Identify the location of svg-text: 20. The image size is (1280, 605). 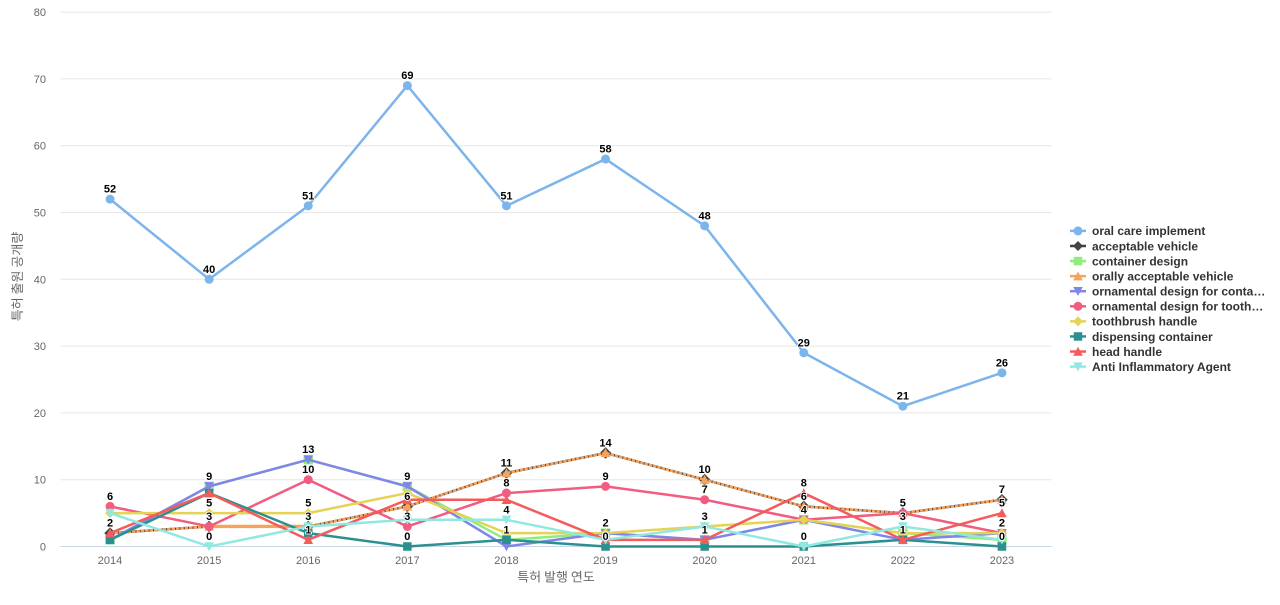
(40, 414).